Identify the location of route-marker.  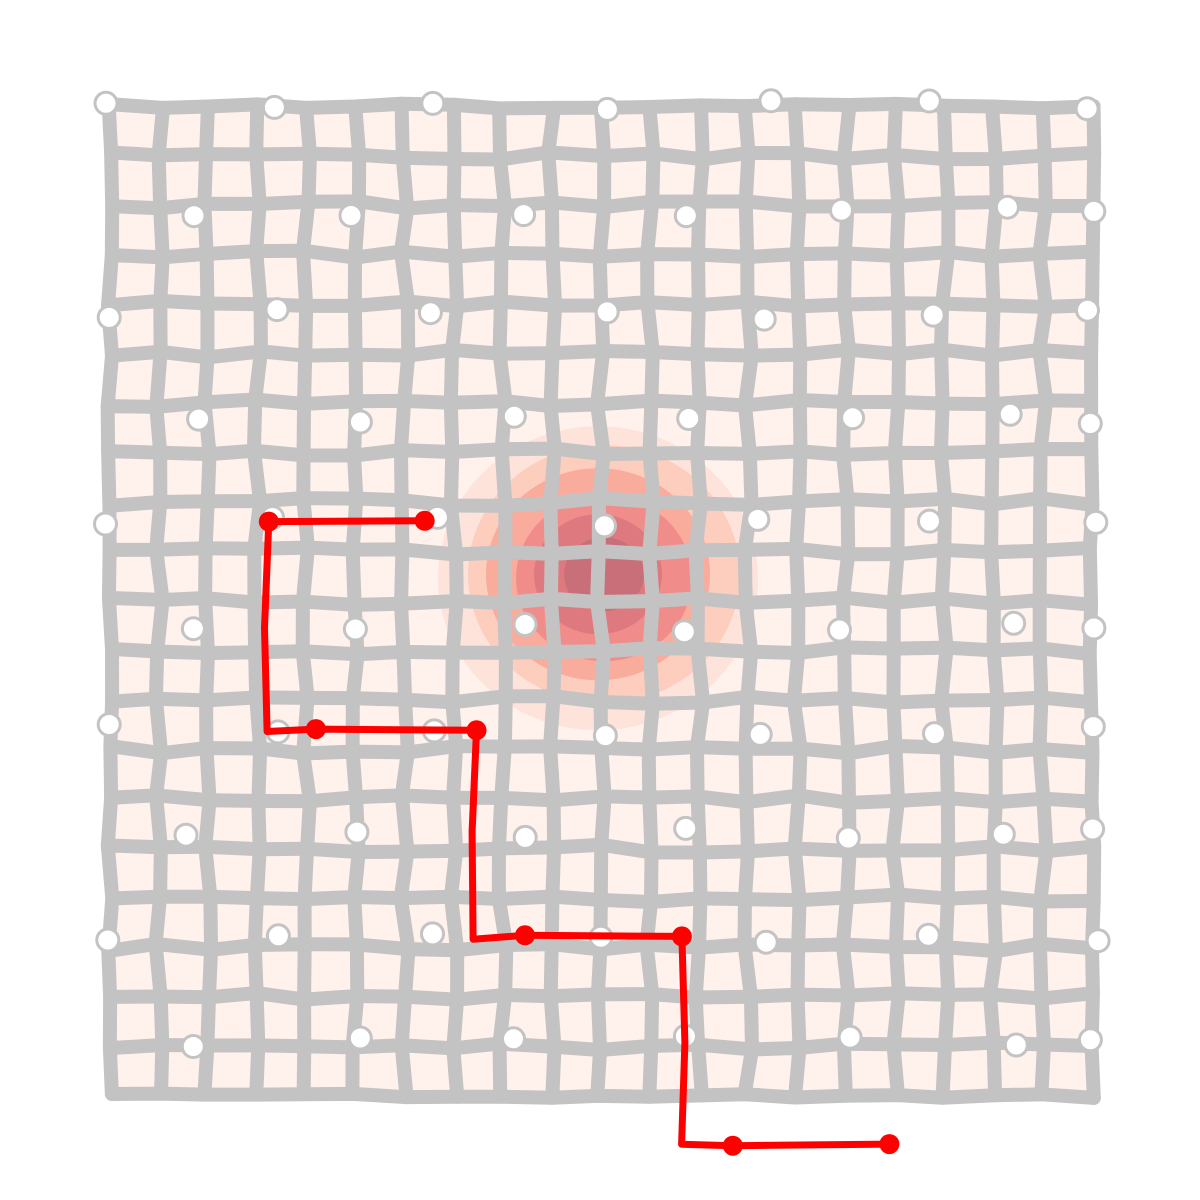
(732, 1145).